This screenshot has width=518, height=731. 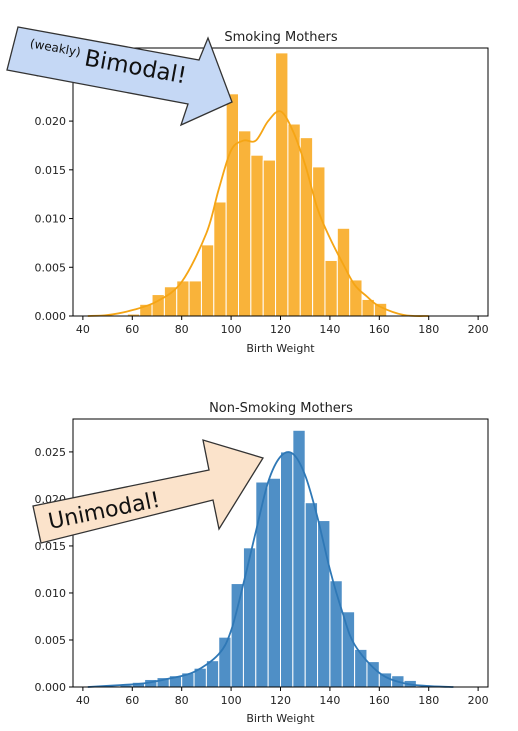 What do you see at coordinates (83, 329) in the screenshot?
I see `smoking-x-tick-label: 40` at bounding box center [83, 329].